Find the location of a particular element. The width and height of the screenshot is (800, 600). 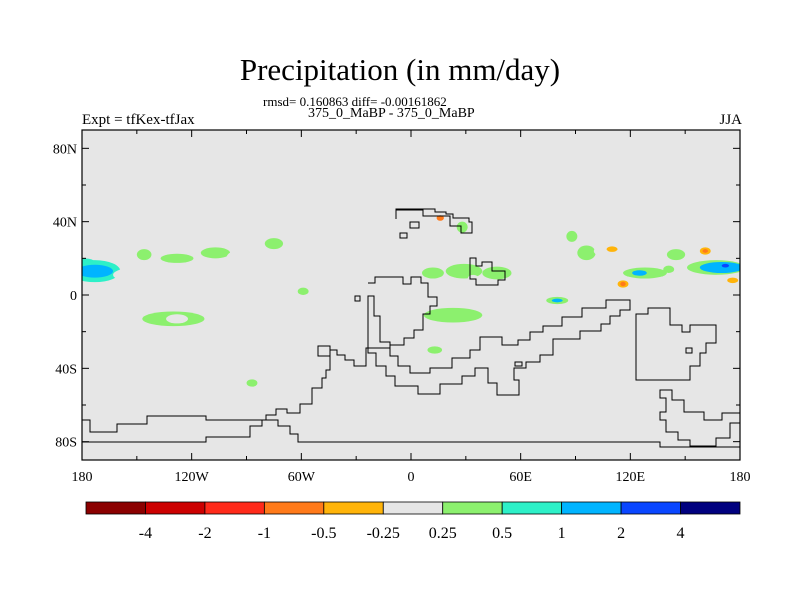

colorbar-label: 0.5 is located at coordinates (502, 533).